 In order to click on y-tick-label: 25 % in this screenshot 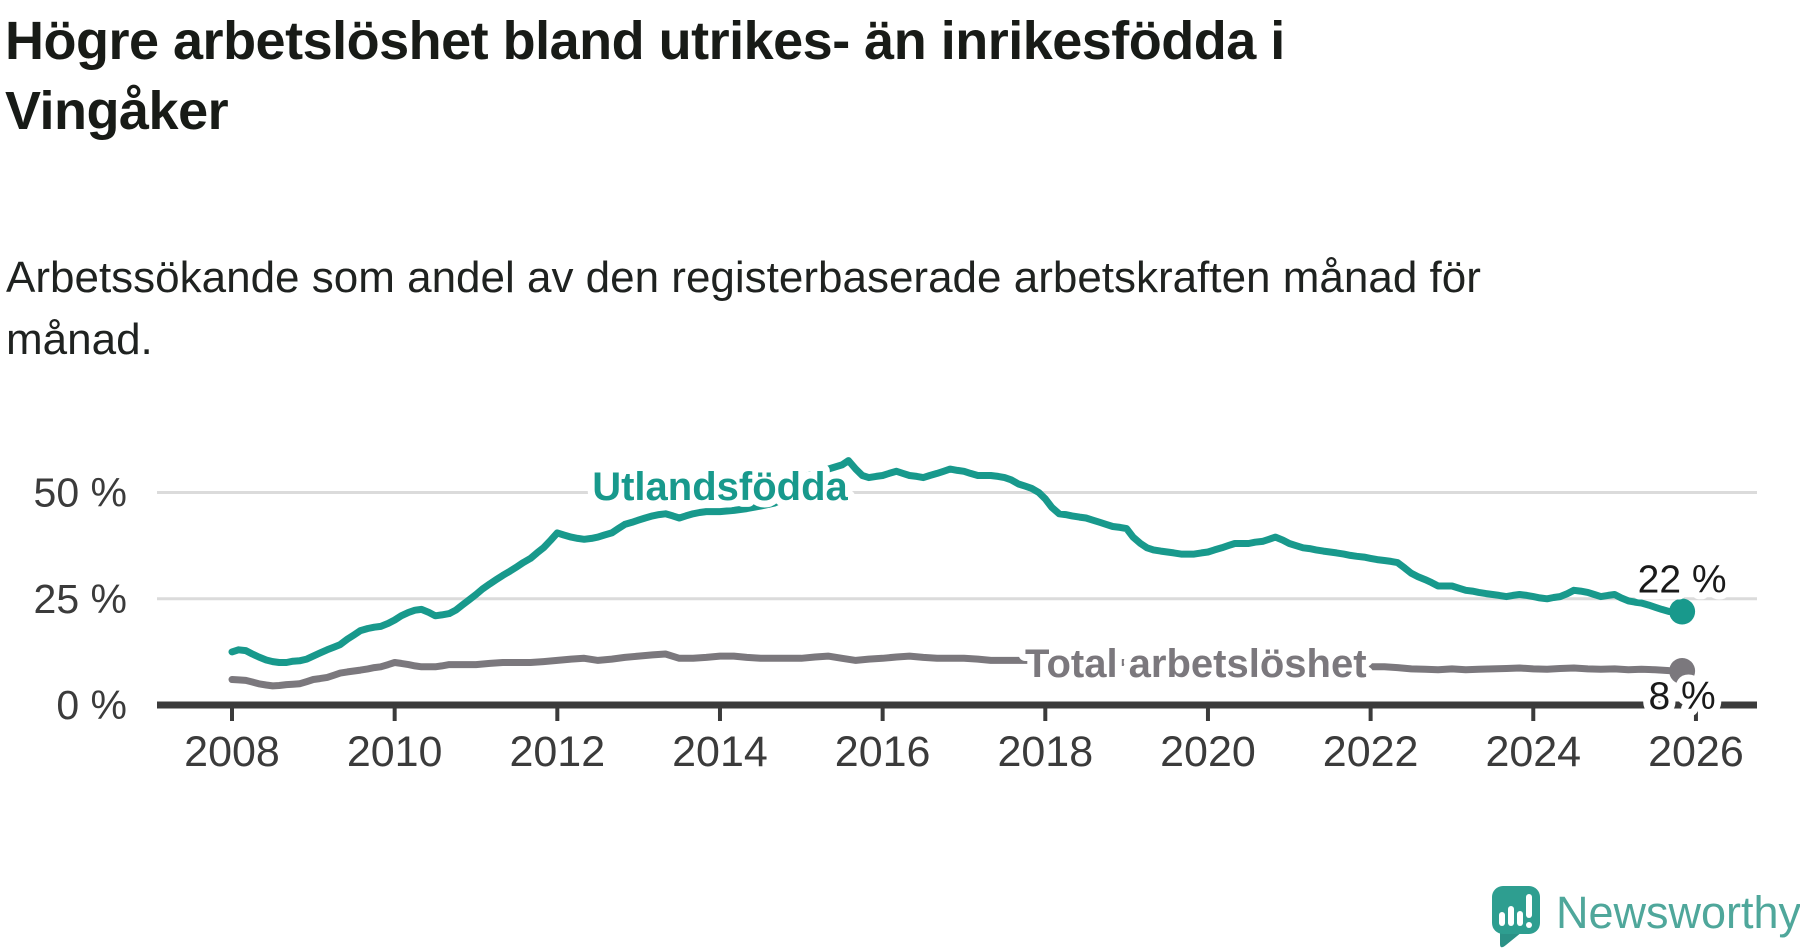, I will do `click(80, 599)`.